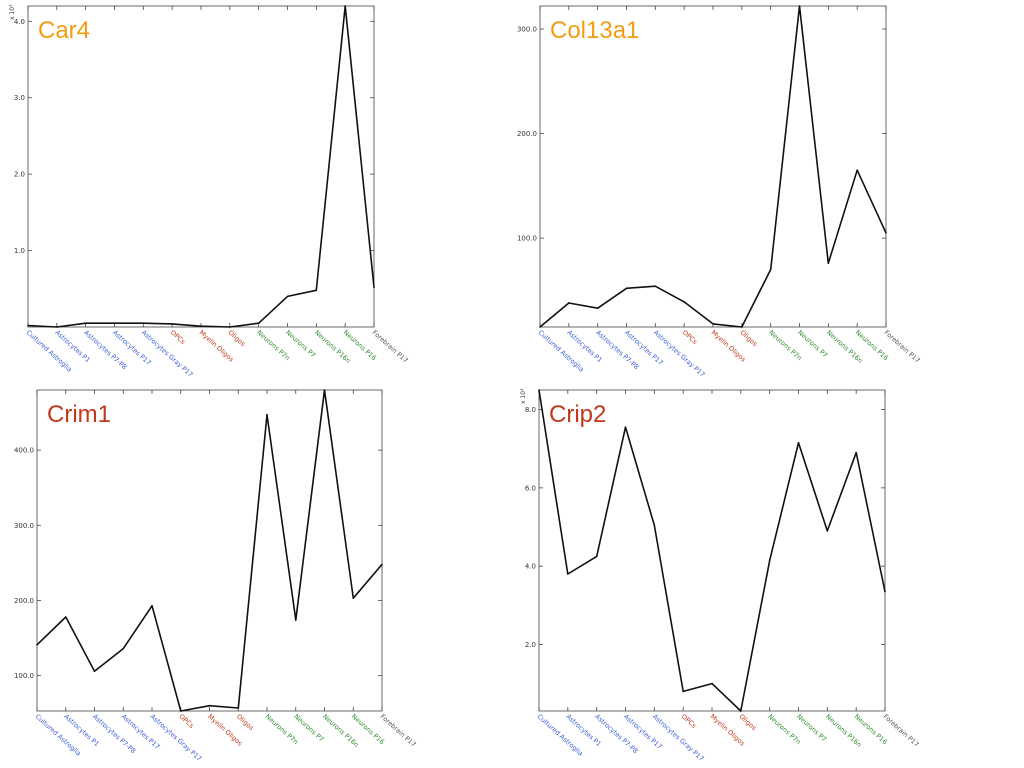  I want to click on car4-ytick-label: 2.0, so click(19, 175).